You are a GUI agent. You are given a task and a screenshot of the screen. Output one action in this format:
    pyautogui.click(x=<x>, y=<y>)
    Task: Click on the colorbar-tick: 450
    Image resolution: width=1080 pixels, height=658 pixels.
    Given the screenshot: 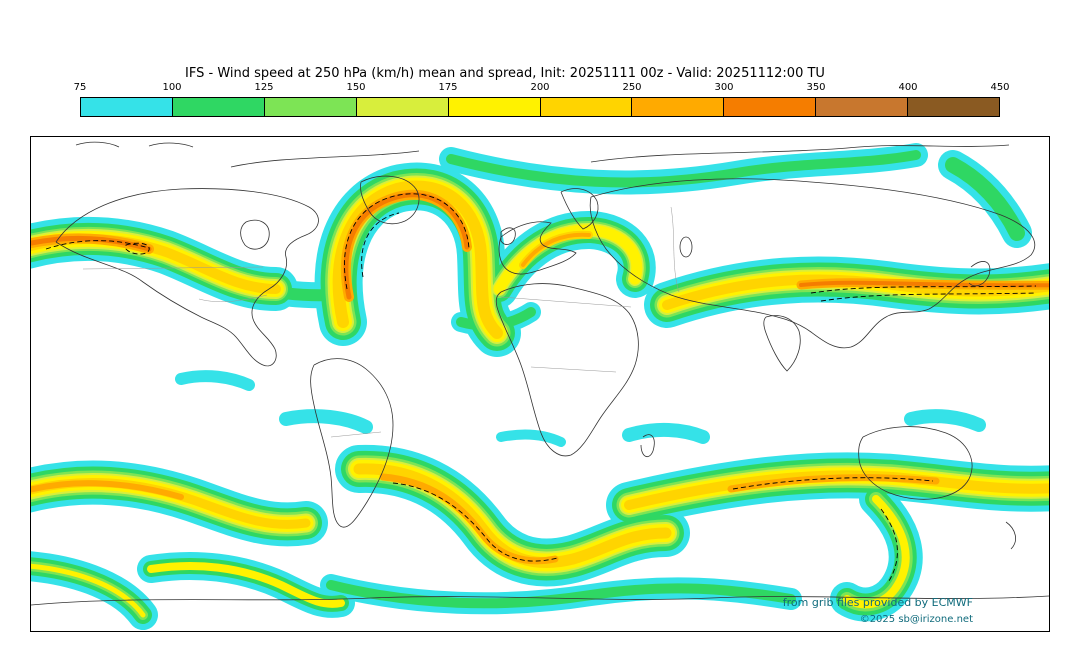 What is the action you would take?
    pyautogui.click(x=1000, y=87)
    